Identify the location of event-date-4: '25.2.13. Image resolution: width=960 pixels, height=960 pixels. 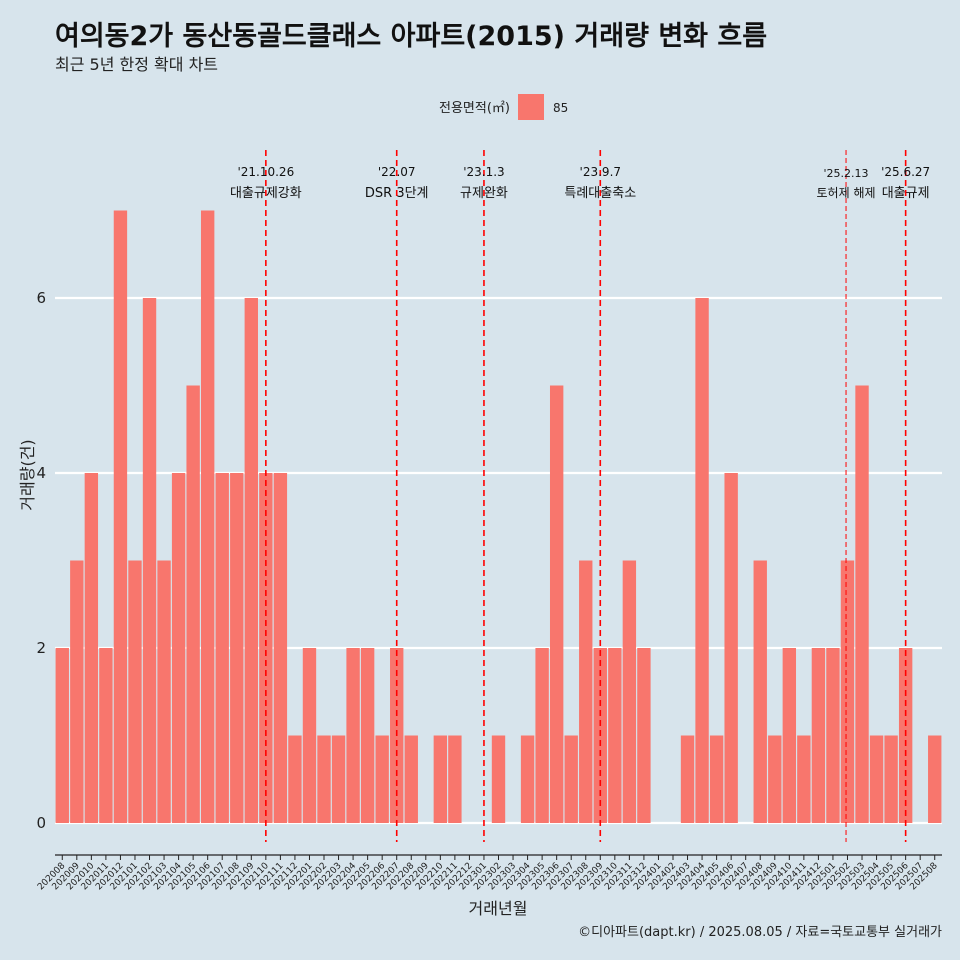
(846, 173).